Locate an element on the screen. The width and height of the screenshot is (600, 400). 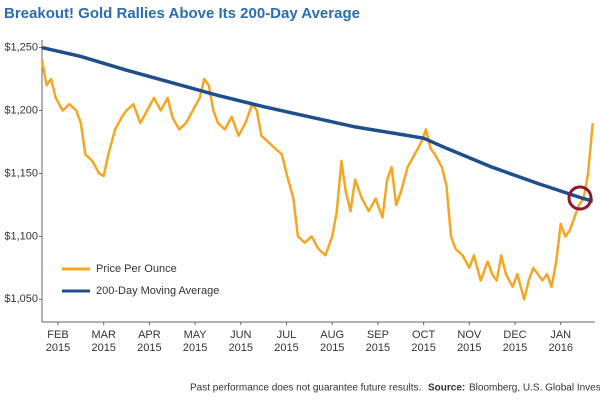
x-tick-label: AUG 2015 is located at coordinates (332, 341).